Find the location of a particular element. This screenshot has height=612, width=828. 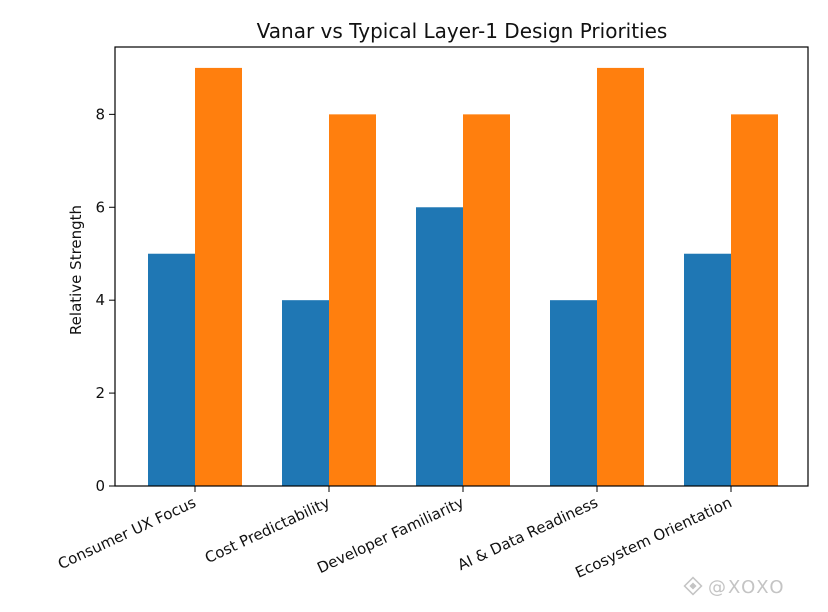

y-axis-ticks: 0 2 4 6 8 is located at coordinates (105, 300).